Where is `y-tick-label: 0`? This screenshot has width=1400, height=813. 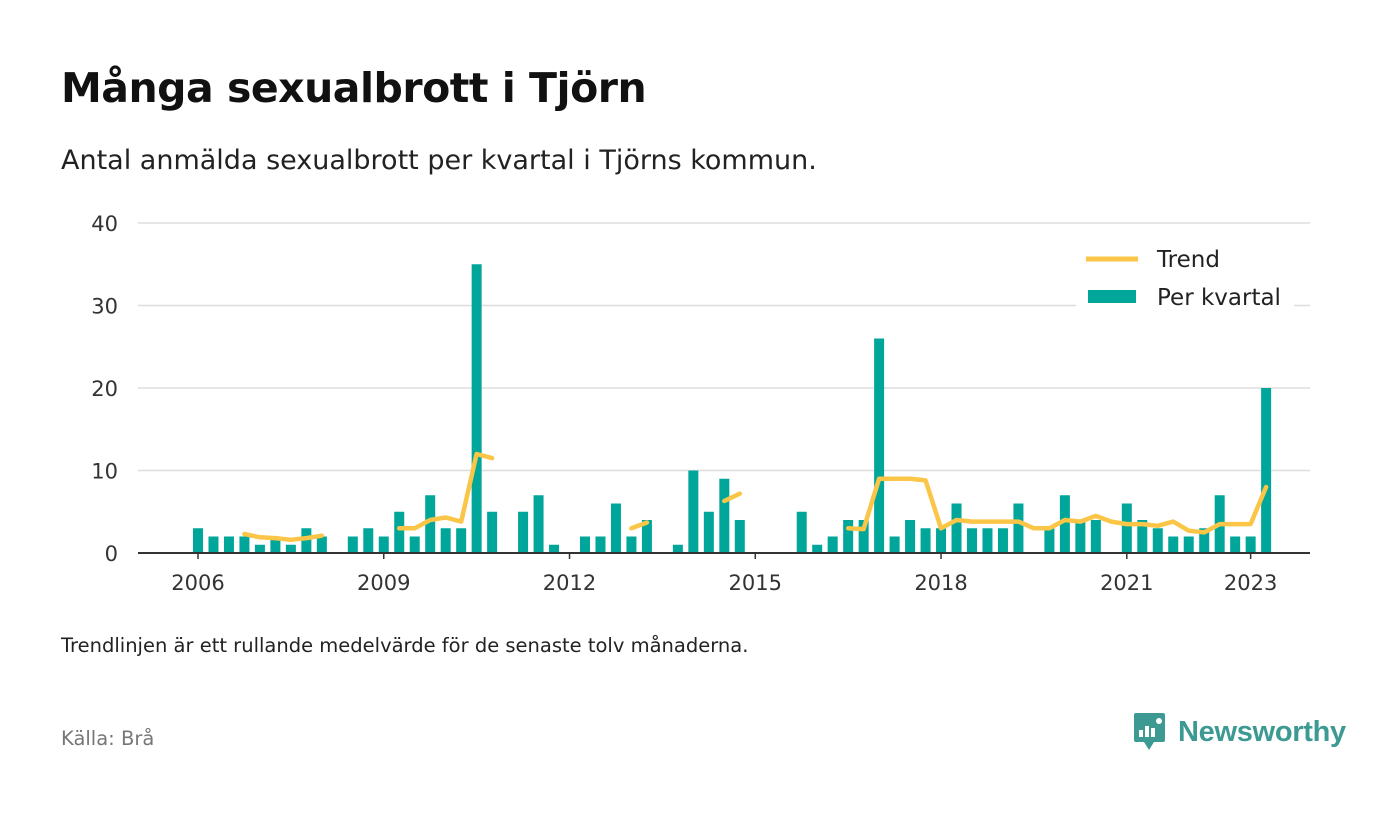 y-tick-label: 0 is located at coordinates (111, 554).